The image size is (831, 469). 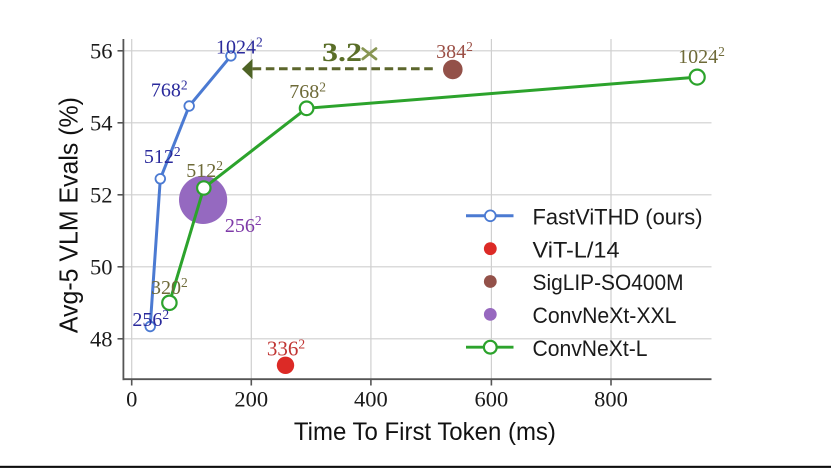 What do you see at coordinates (131, 399) in the screenshot?
I see `svg-text: 0` at bounding box center [131, 399].